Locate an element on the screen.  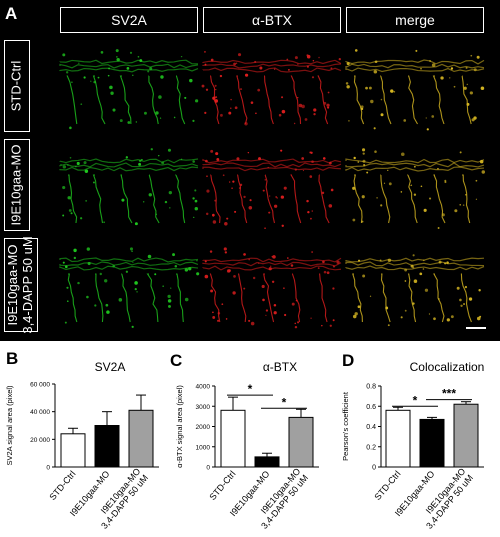
bar is located at coordinates (398, 438).